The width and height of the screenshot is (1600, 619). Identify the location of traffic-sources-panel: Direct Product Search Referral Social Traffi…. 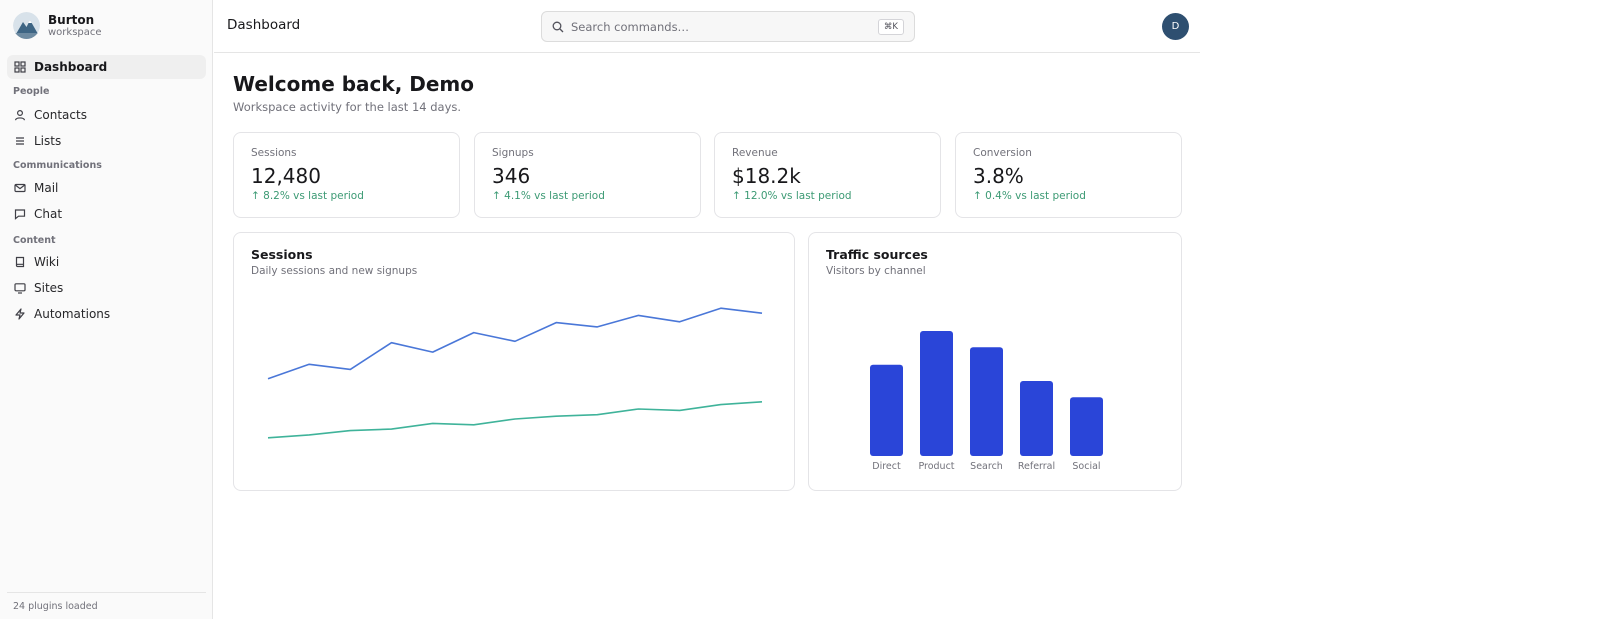
(995, 361).